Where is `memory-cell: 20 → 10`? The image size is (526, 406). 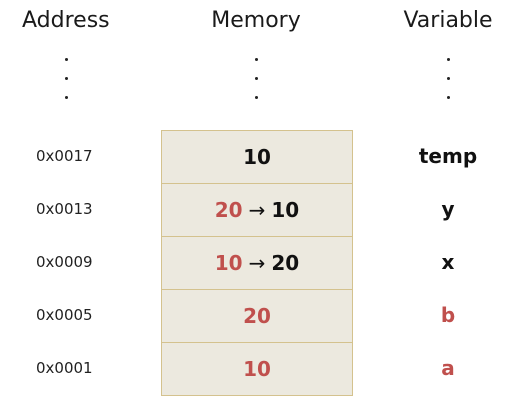
memory-cell: 20 → 10 is located at coordinates (257, 209).